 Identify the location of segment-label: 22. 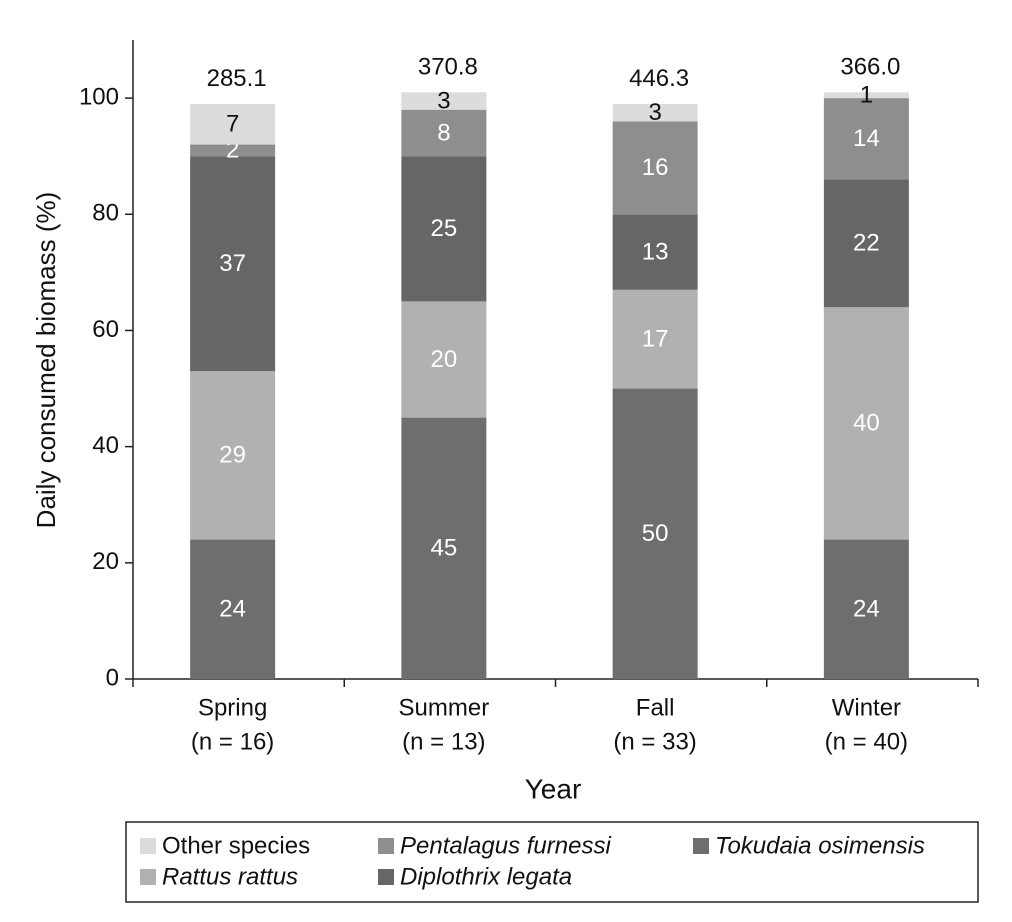
(866, 243).